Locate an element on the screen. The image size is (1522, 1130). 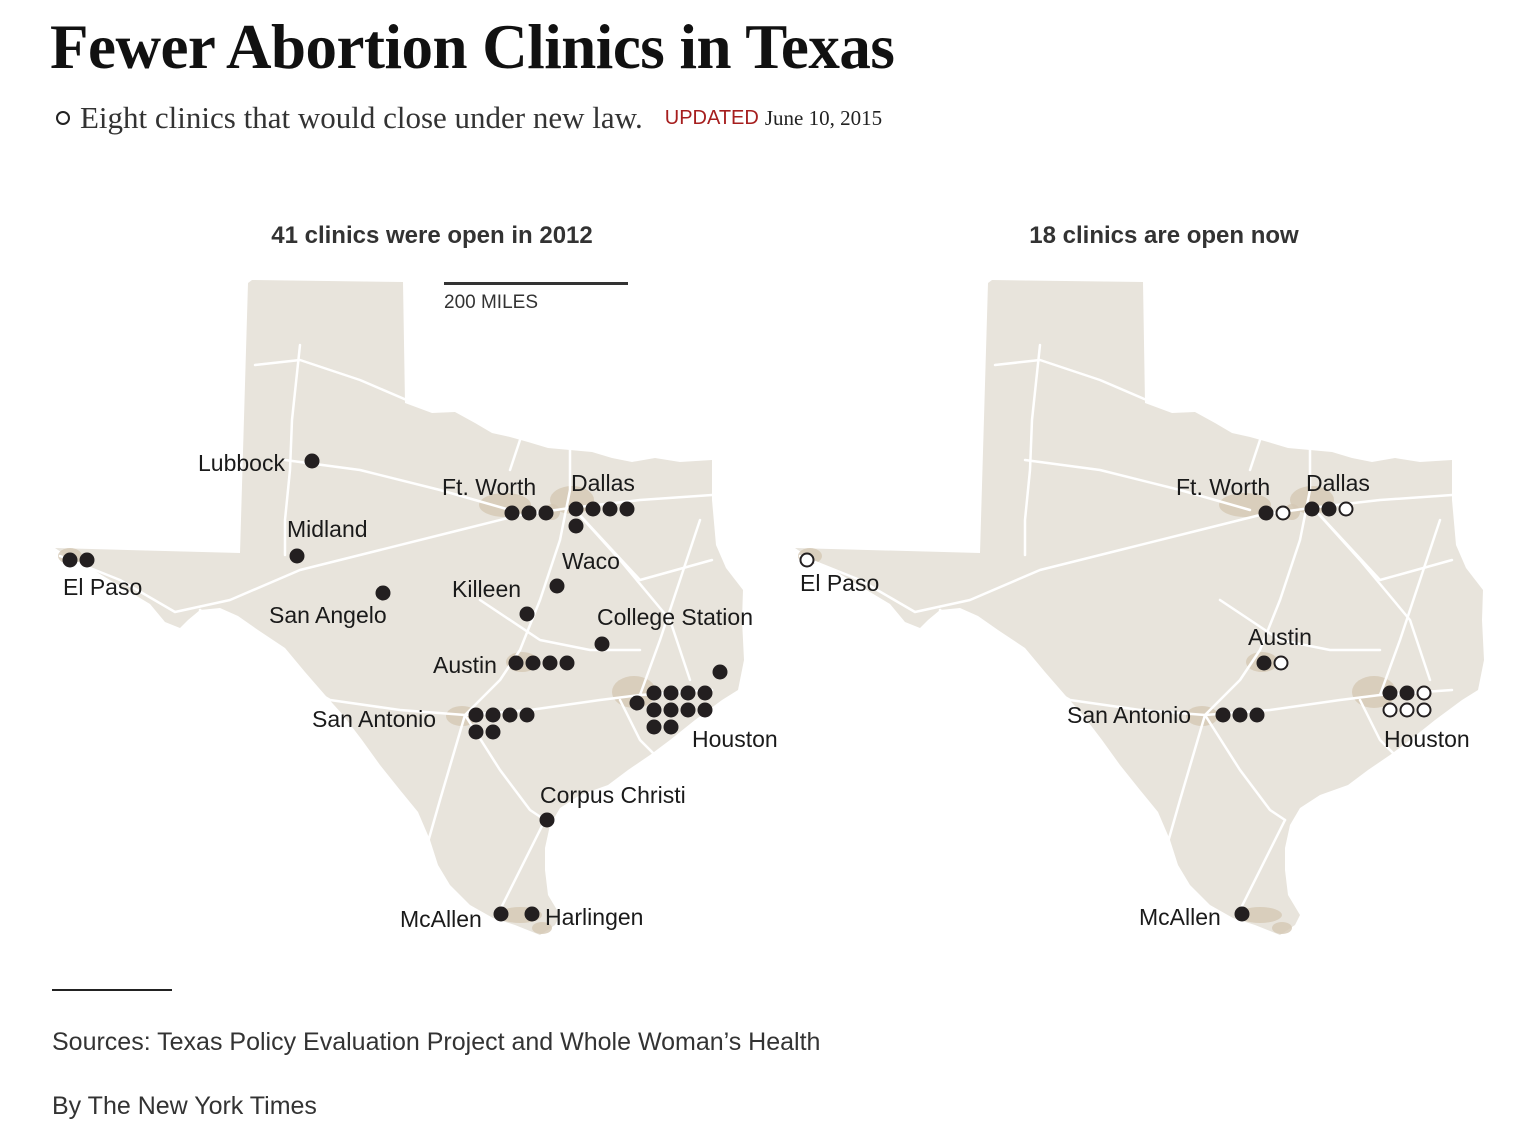
city-ft-worth: Ft. Worth is located at coordinates (498, 497).